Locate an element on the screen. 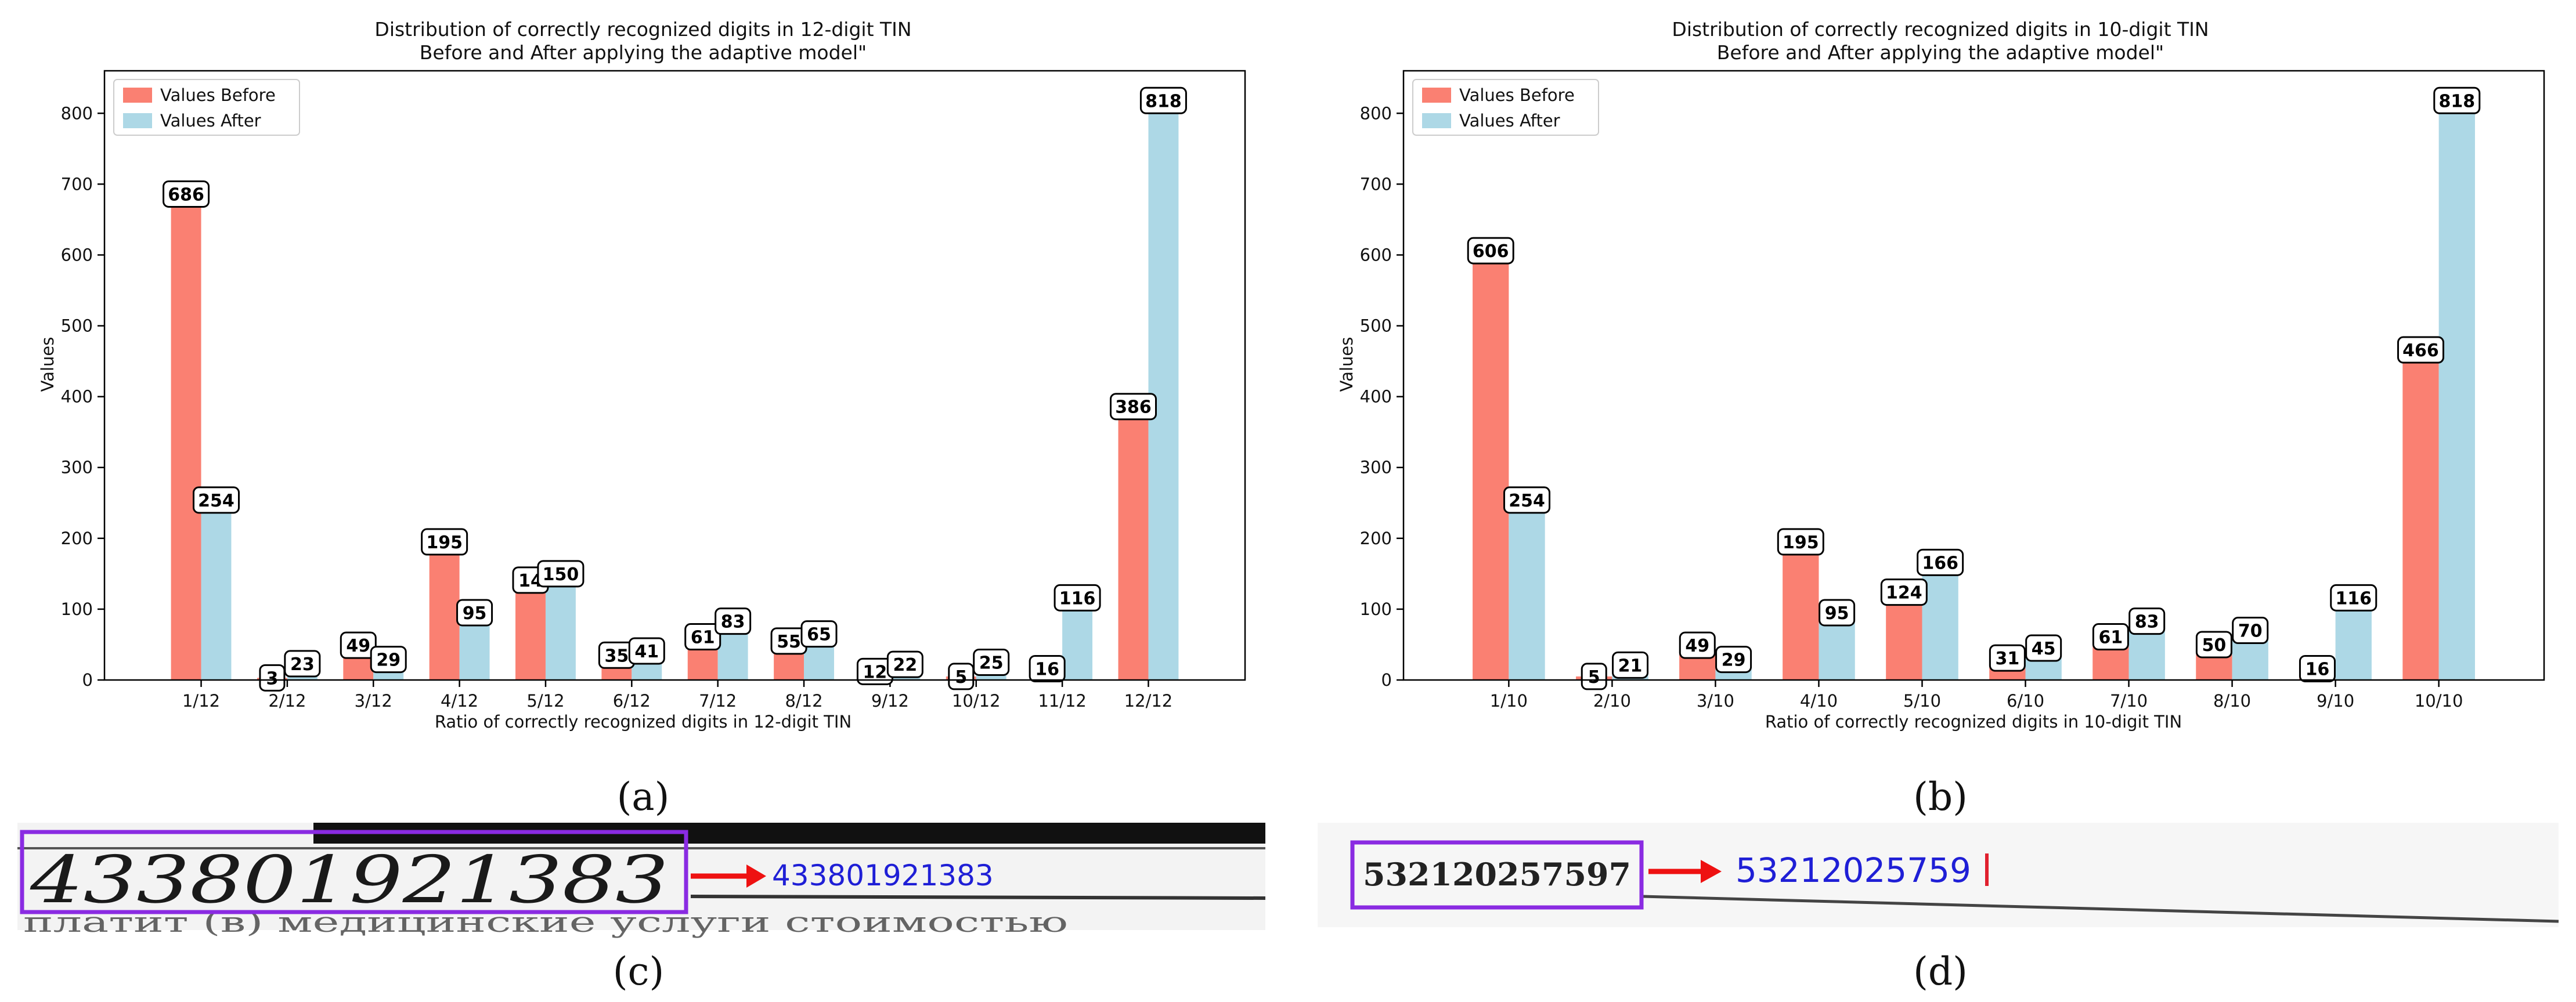  x-tick-label: 6/10 is located at coordinates (2026, 701).